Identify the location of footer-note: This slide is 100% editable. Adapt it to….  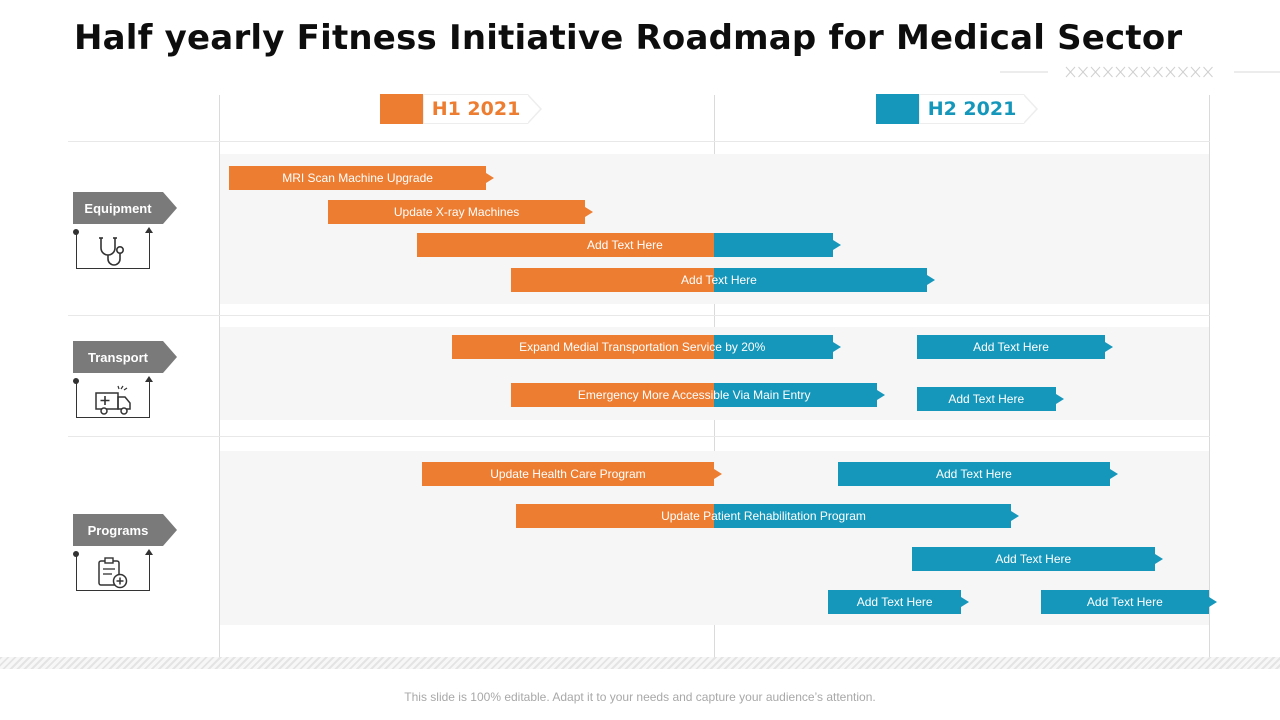
(640, 697).